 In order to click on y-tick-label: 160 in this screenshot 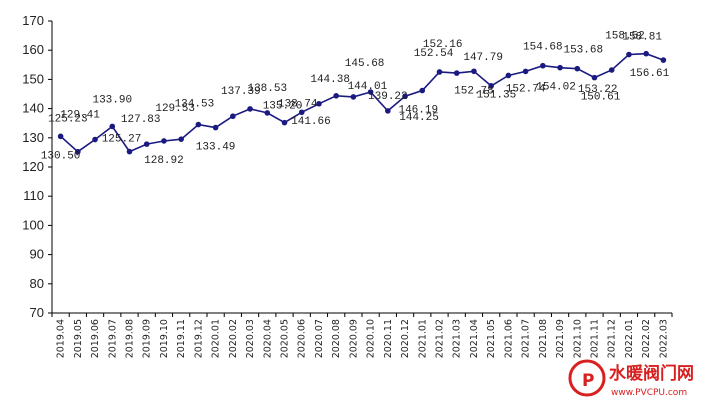, I will do `click(33, 49)`.